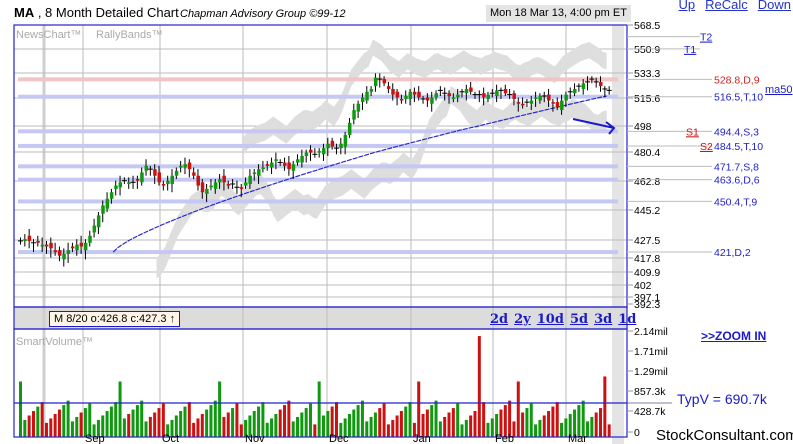 Image resolution: width=793 pixels, height=444 pixels. Describe the element at coordinates (339, 438) in the screenshot. I see `svg-text: Dec` at that location.